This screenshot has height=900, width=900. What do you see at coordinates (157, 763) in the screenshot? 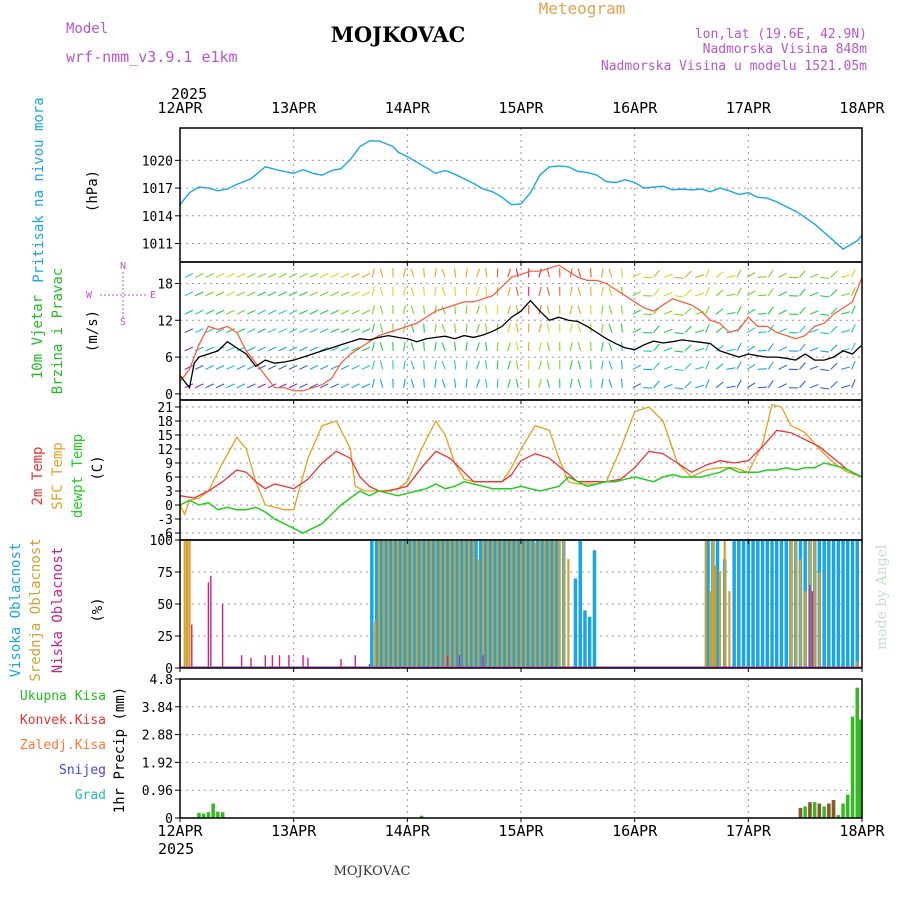
I see `precip-ytick-label: 1.92` at bounding box center [157, 763].